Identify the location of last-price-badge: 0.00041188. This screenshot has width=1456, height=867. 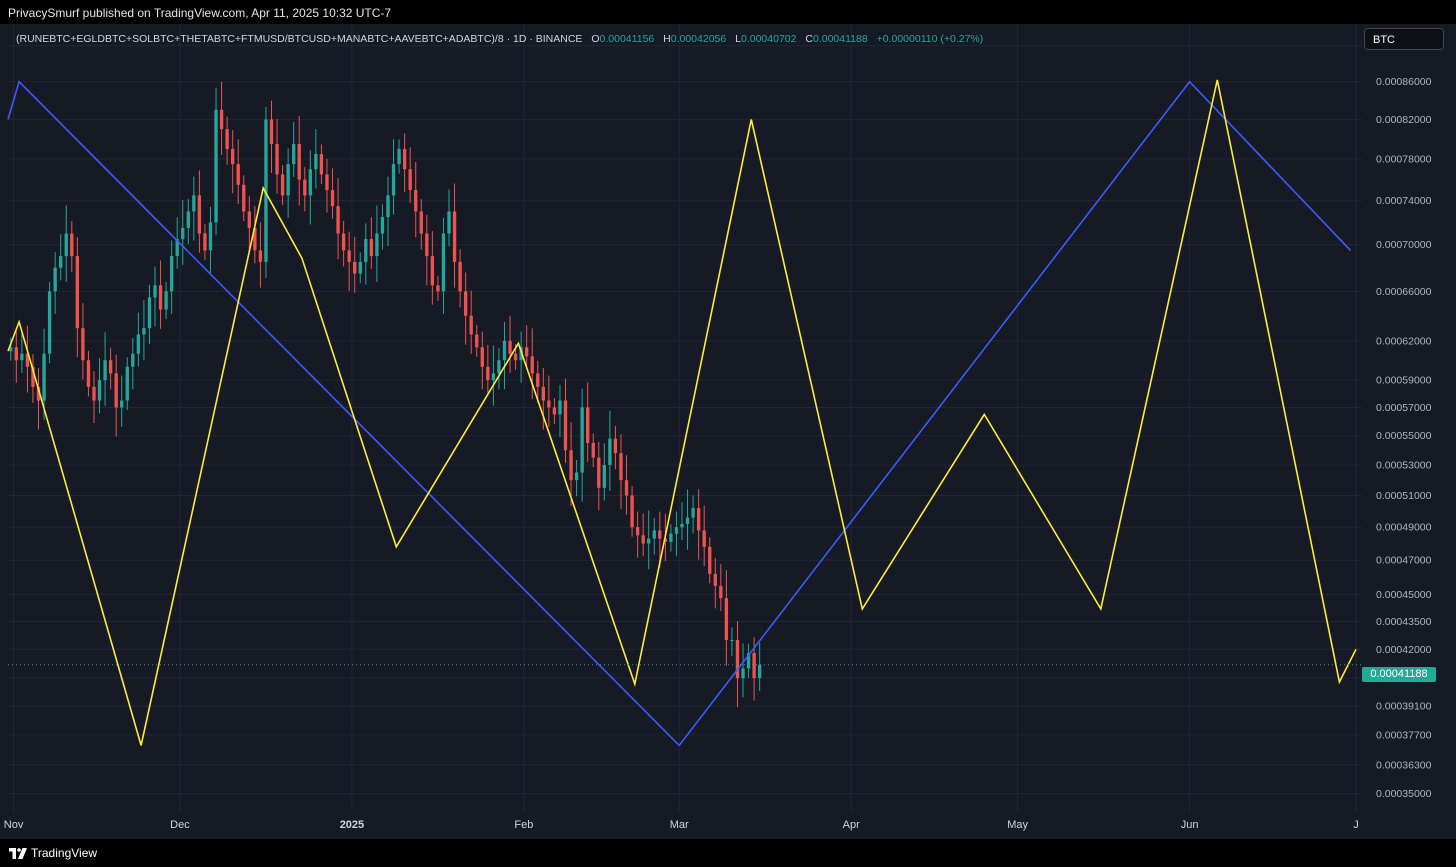
(1399, 674).